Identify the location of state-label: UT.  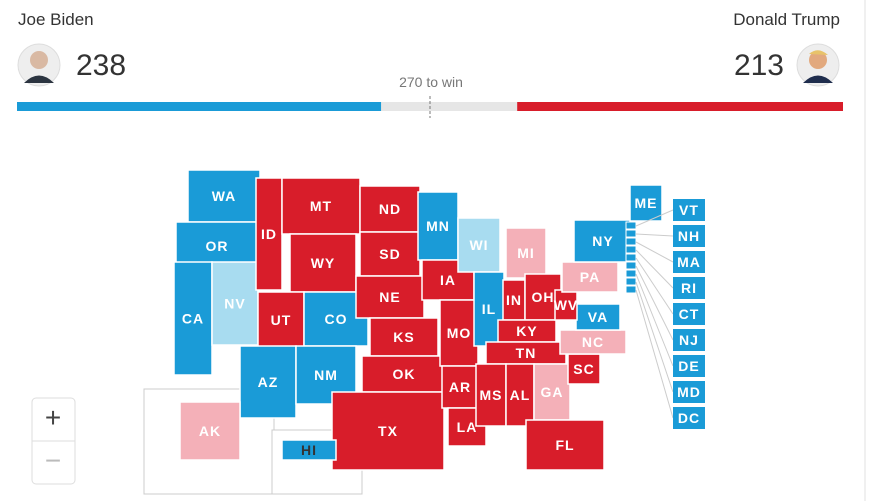
(281, 320).